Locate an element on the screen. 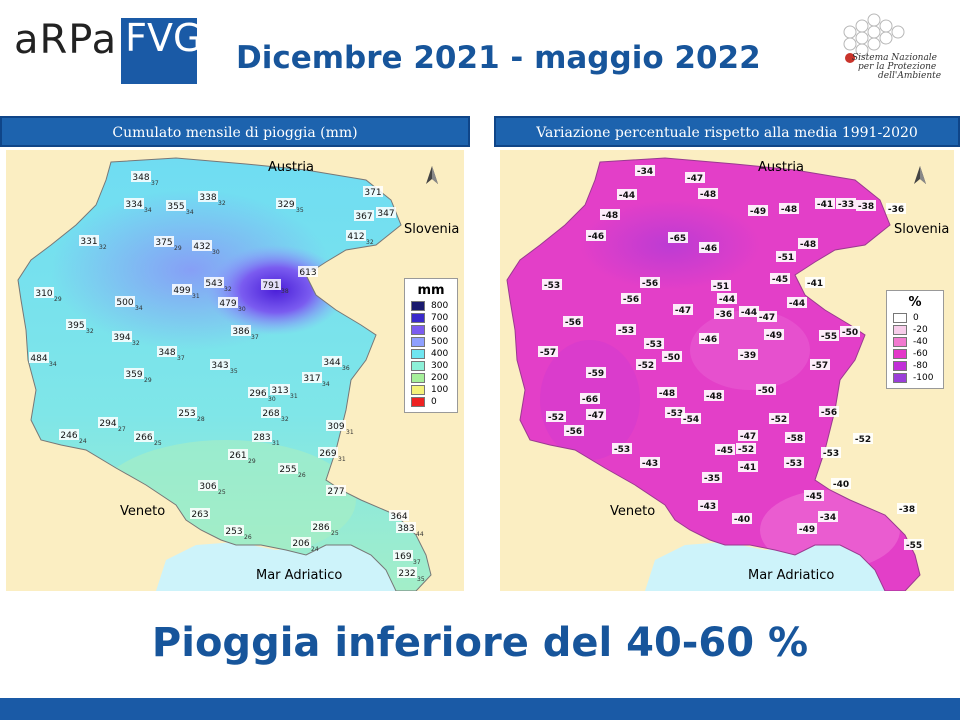  variation-station: -48 is located at coordinates (610, 215).